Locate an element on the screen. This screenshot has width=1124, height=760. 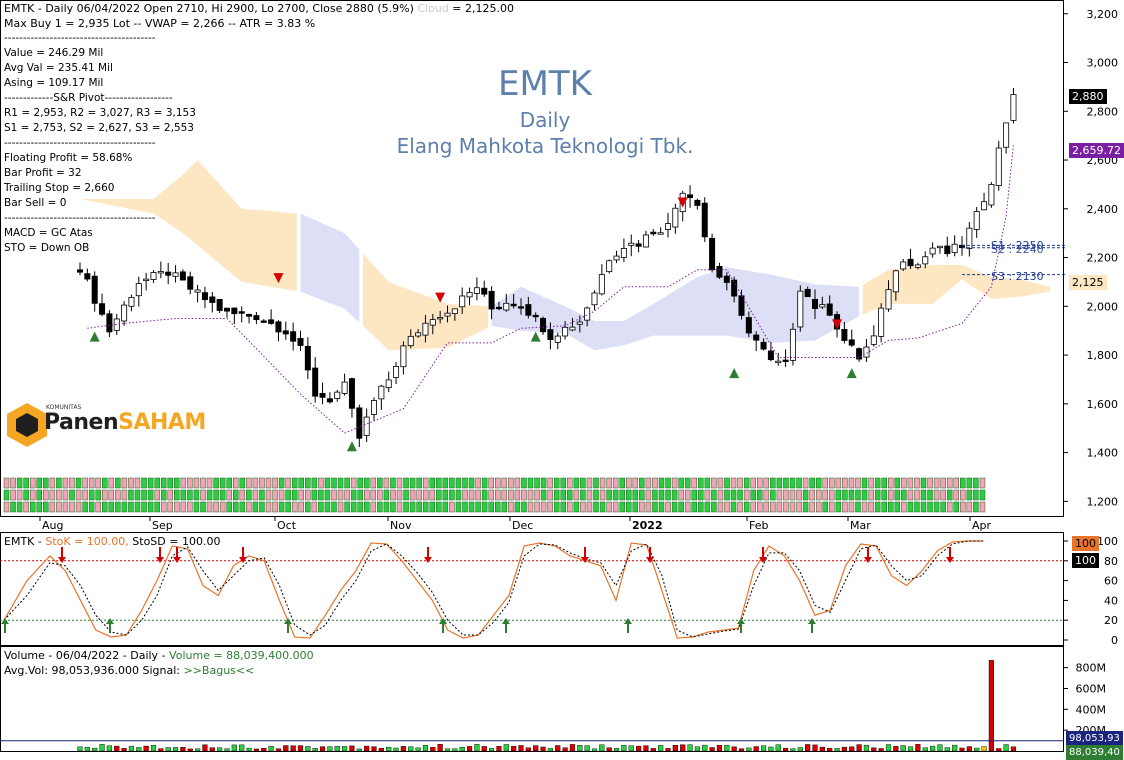
volume-panel: 800M600M400M200M is located at coordinates (553, 706).